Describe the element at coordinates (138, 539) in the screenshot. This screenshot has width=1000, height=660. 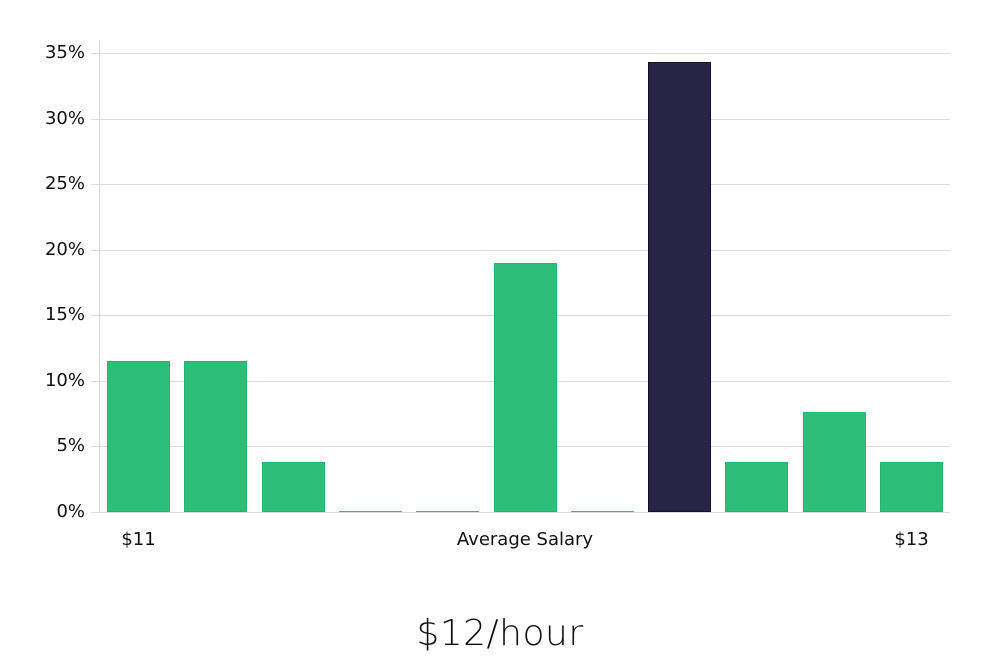
I see `x-axis-label: $11` at that location.